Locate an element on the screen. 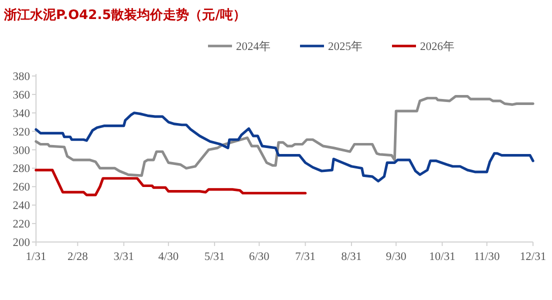 The image size is (552, 300). y-tick-label: 340 is located at coordinates (21, 114).